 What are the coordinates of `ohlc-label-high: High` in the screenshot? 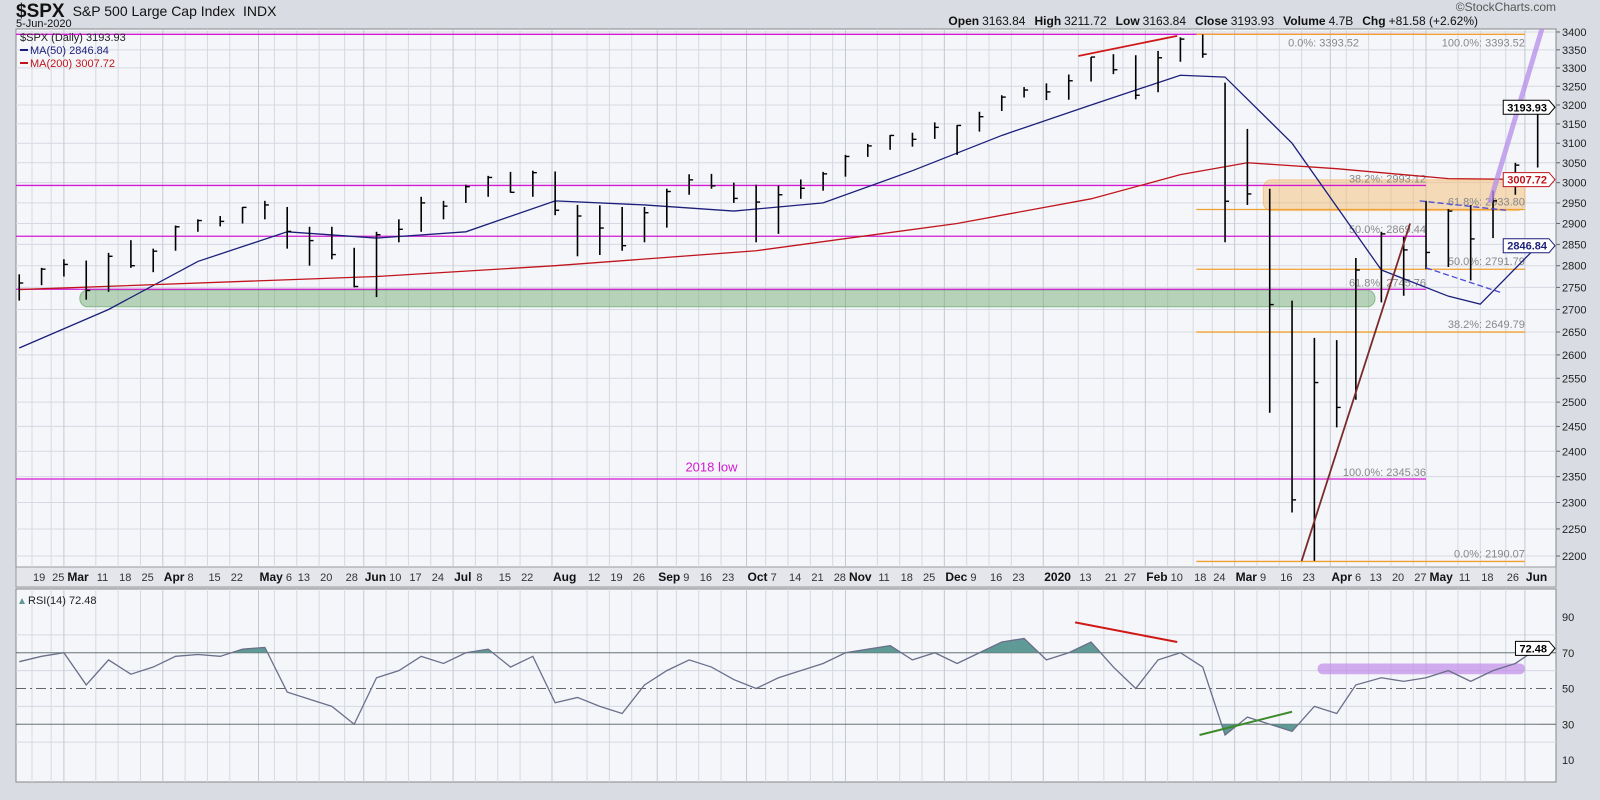 It's located at (1047, 21).